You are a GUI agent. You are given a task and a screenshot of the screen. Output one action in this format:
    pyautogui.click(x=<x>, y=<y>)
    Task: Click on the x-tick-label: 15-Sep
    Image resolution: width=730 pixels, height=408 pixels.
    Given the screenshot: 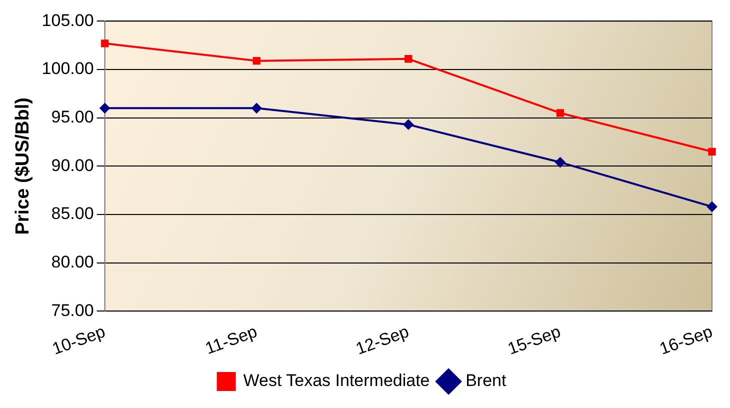 What is the action you would take?
    pyautogui.click(x=534, y=340)
    